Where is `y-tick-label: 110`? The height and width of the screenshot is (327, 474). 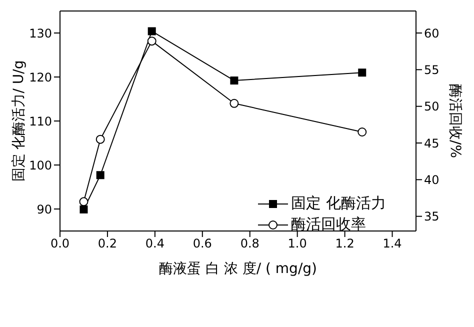 y-tick-label: 110 is located at coordinates (40, 121).